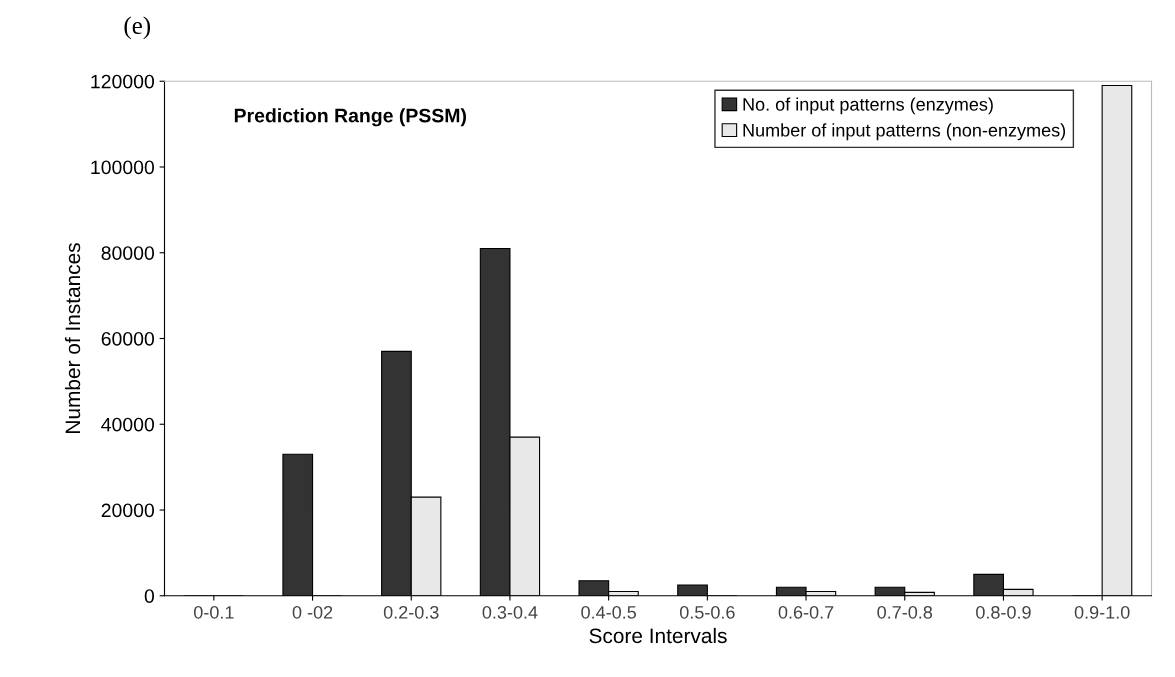  Describe the element at coordinates (905, 612) in the screenshot. I see `x-tick-label: 0.7-0.8` at that location.